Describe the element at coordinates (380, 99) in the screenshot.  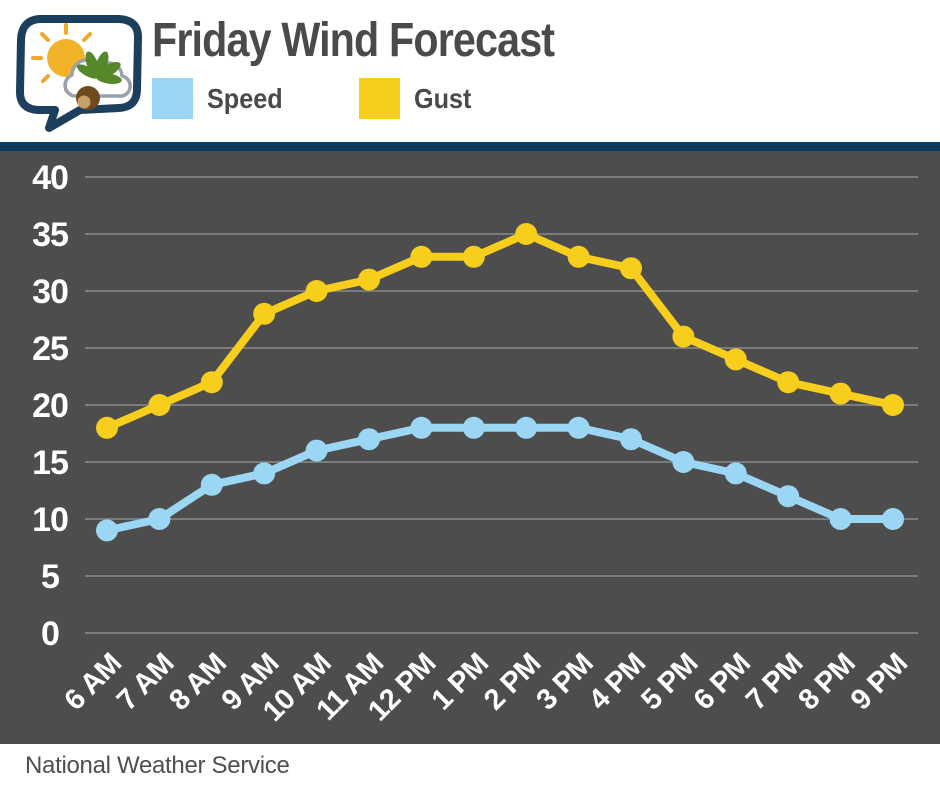
I see `gust-legend-swatch` at that location.